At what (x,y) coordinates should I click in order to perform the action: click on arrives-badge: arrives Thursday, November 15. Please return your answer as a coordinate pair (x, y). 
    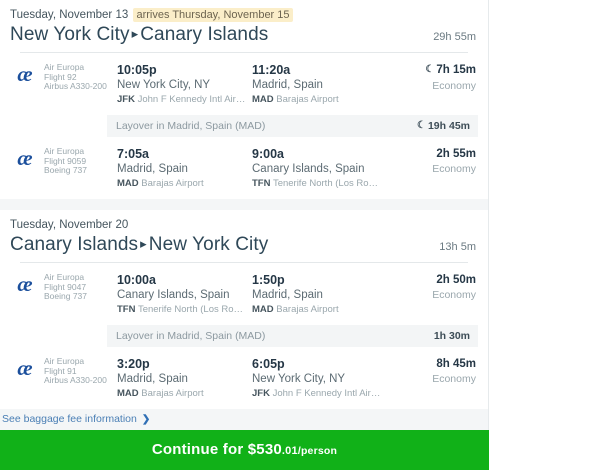
    Looking at the image, I should click on (213, 15).